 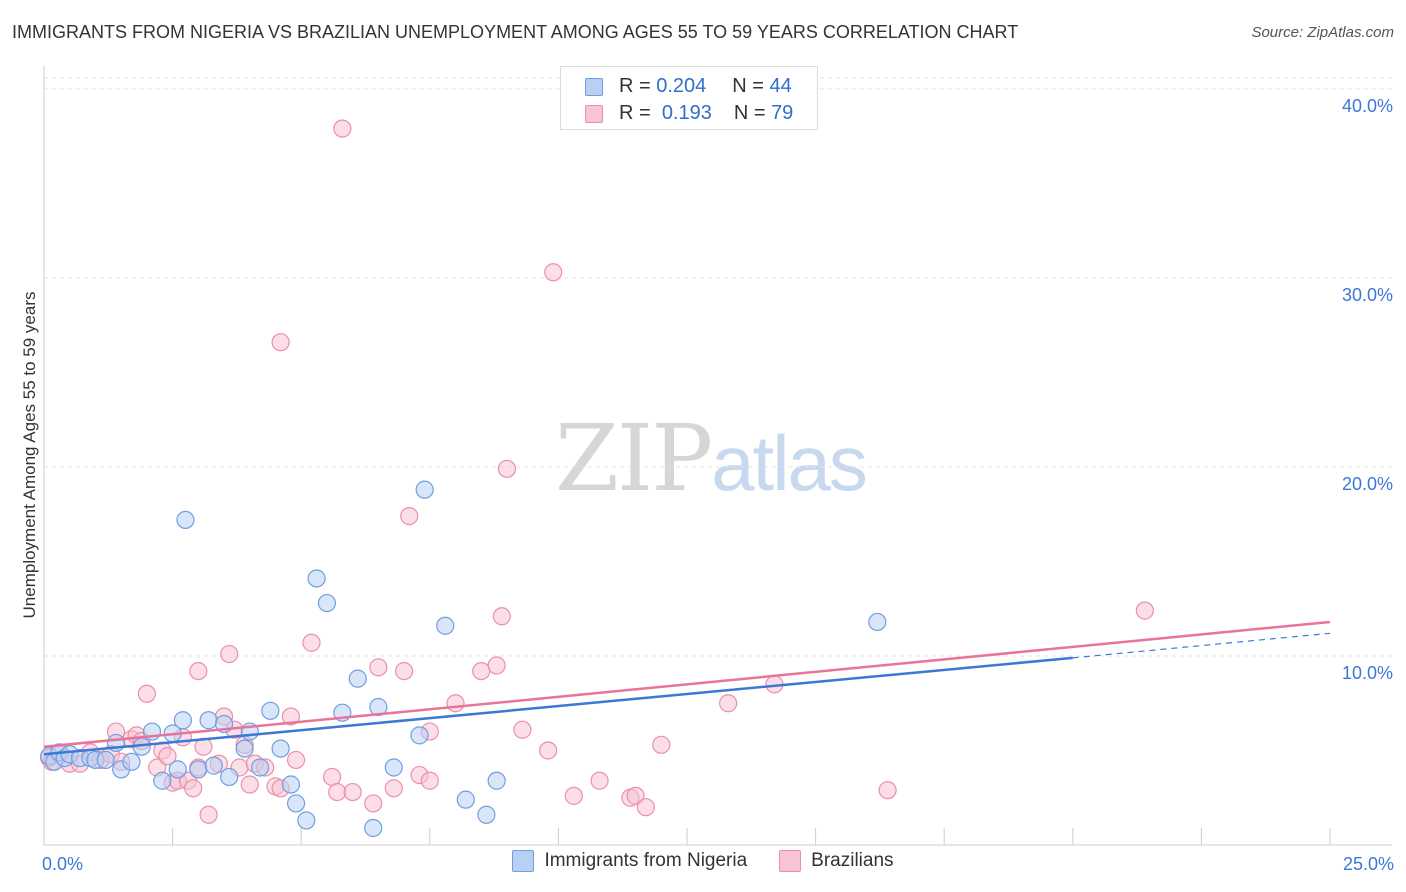 What do you see at coordinates (29, 455) in the screenshot?
I see `y-axis-label: Unemployment Among Ages 55 to 59 years` at bounding box center [29, 455].